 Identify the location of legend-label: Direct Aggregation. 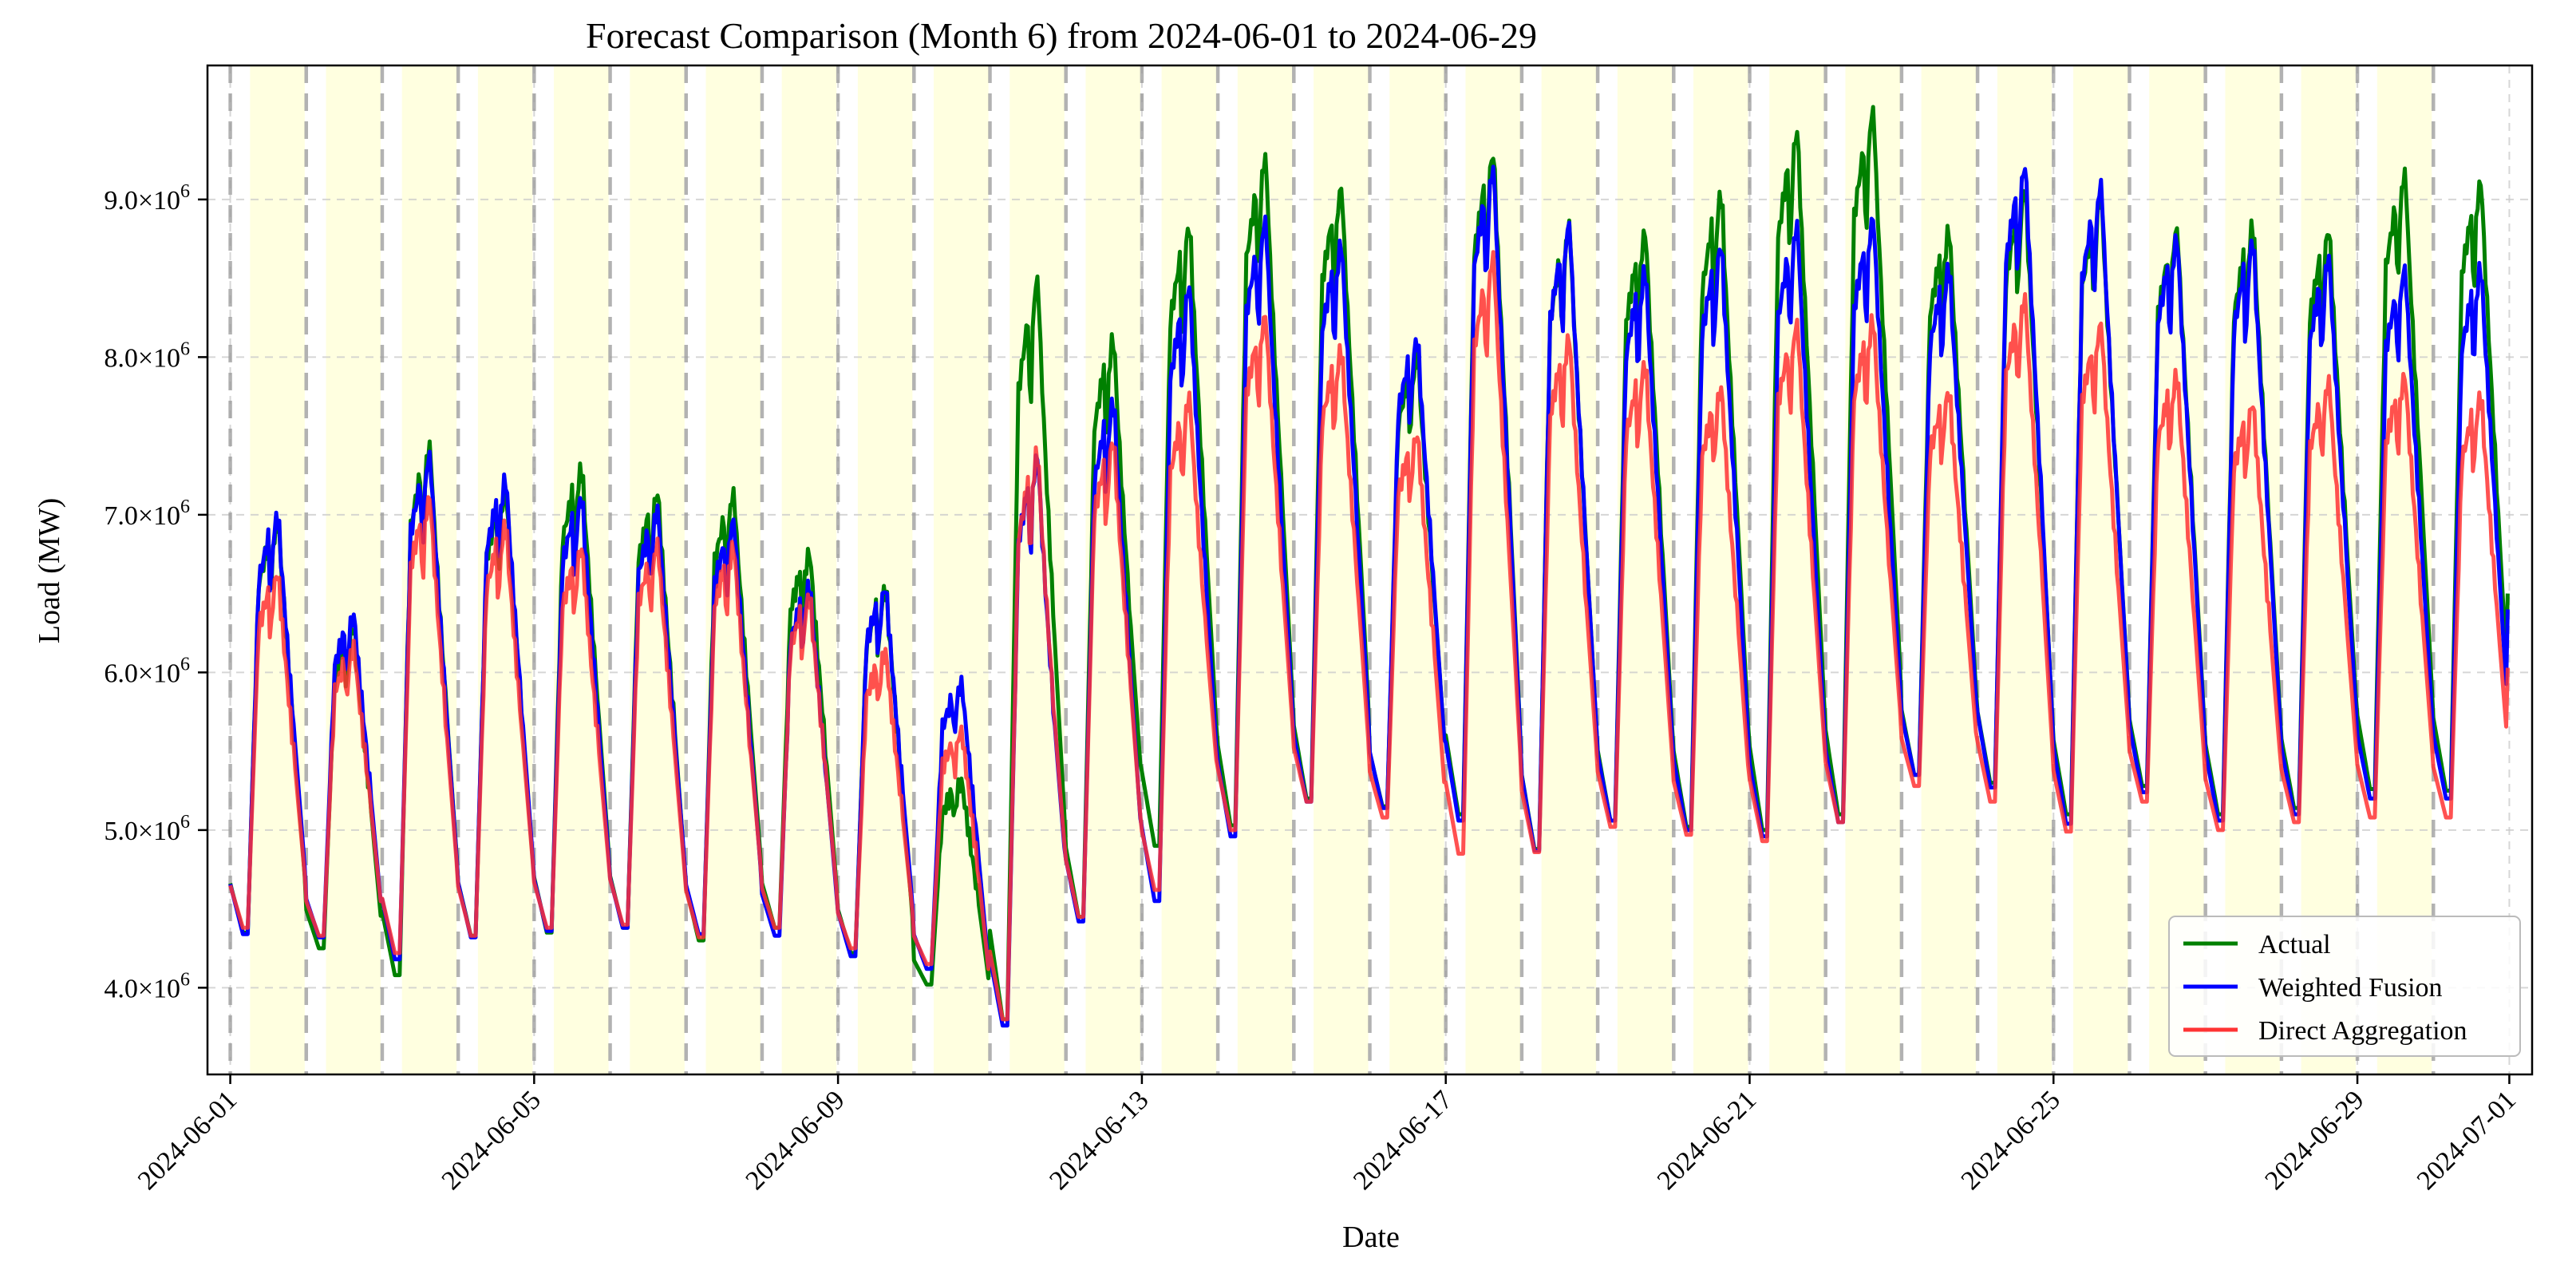
(2362, 1031).